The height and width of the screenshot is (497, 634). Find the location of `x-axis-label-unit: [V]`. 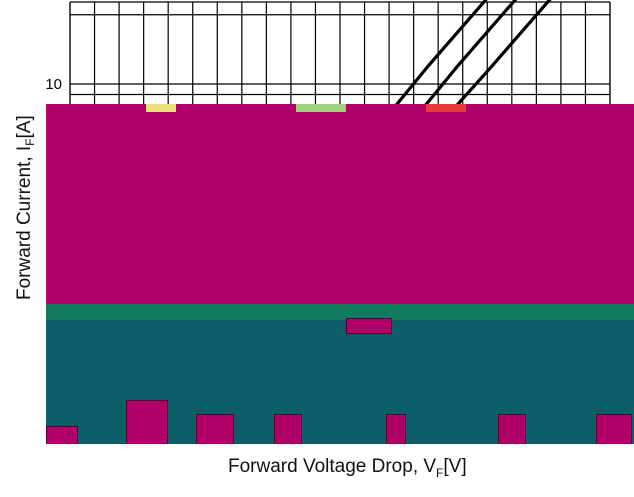

x-axis-label-unit: [V] is located at coordinates (455, 466).